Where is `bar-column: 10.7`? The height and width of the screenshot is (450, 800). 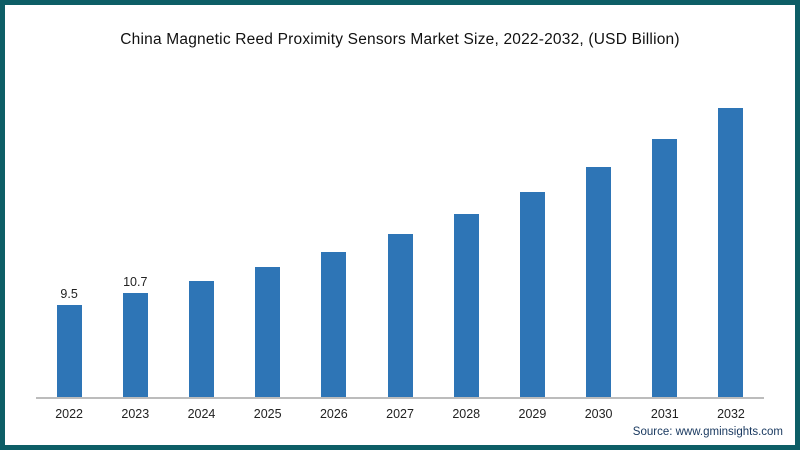
bar-column: 10.7 is located at coordinates (135, 336).